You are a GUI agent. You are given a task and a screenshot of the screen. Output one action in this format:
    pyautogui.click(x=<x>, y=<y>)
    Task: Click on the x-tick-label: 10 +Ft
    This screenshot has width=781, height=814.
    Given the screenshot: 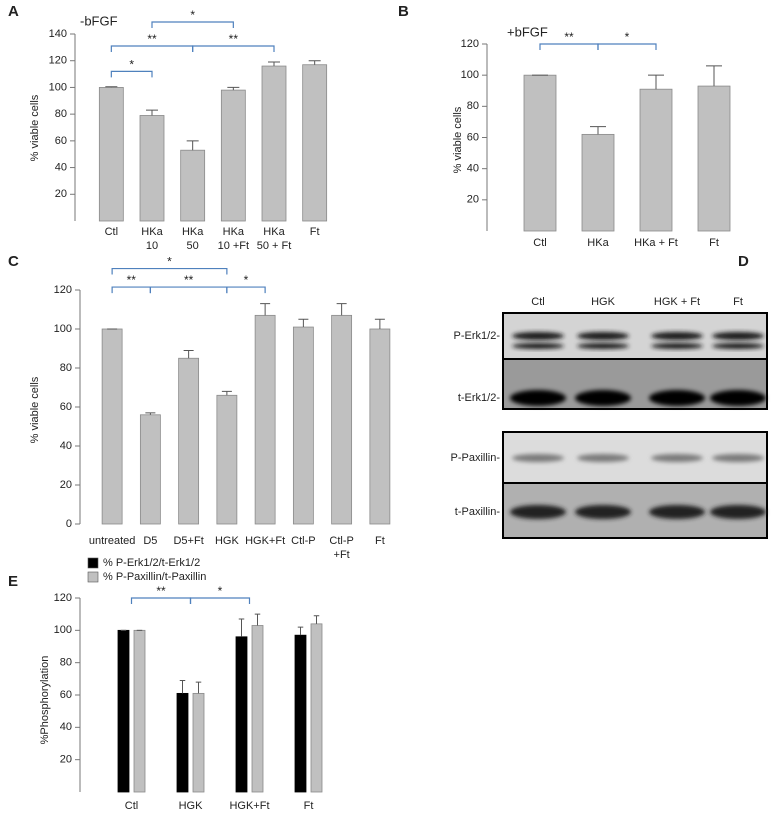 What is the action you would take?
    pyautogui.click(x=234, y=246)
    